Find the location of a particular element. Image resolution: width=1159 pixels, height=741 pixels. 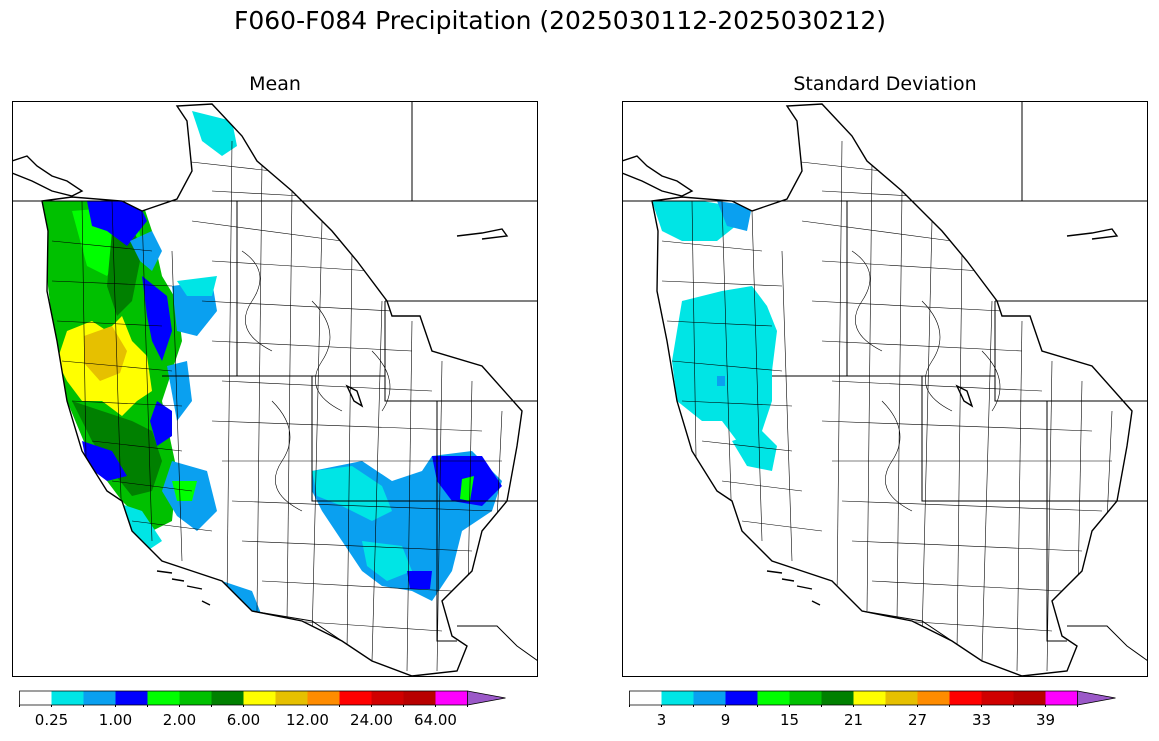

stddev-lake-east is located at coordinates (1092, 234).